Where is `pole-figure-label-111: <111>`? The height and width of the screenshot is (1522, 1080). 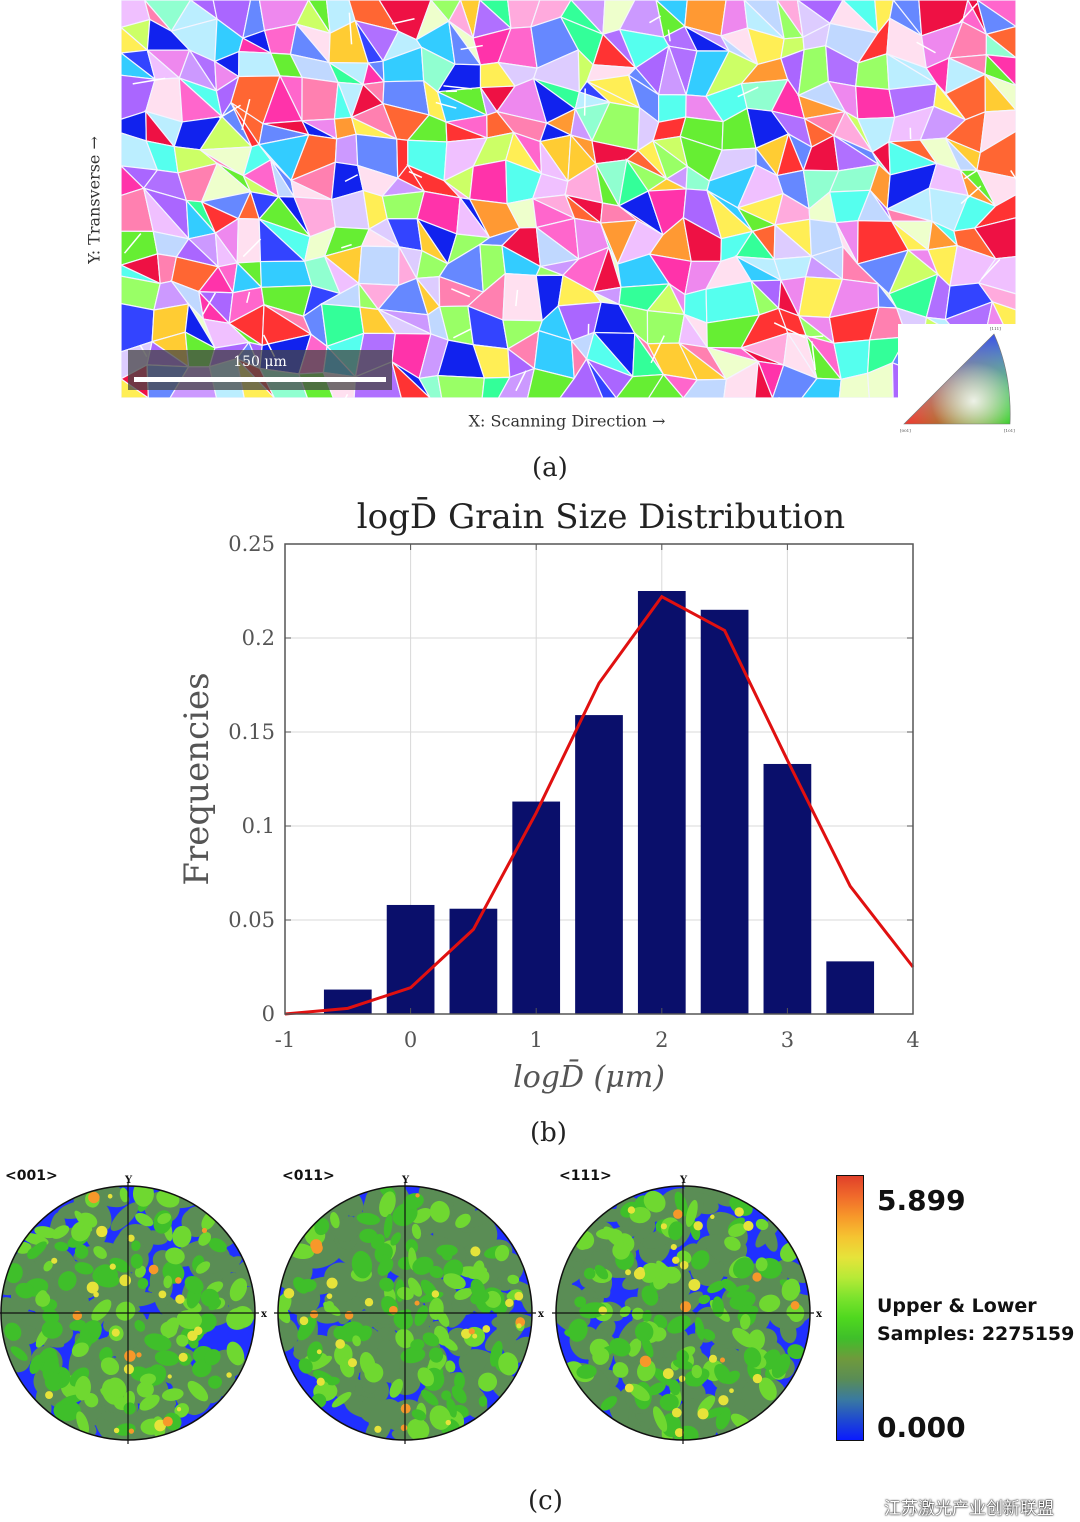
pole-figure-label-111: <111> is located at coordinates (585, 1176).